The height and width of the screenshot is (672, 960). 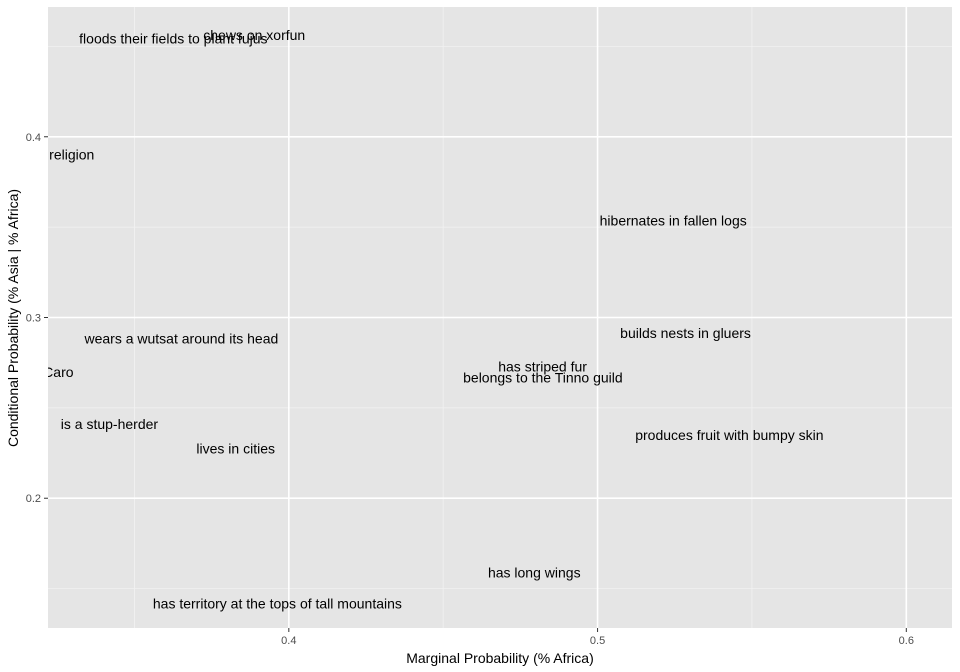 What do you see at coordinates (180, 338) in the screenshot?
I see `point-label: wears a wutsat around its head` at bounding box center [180, 338].